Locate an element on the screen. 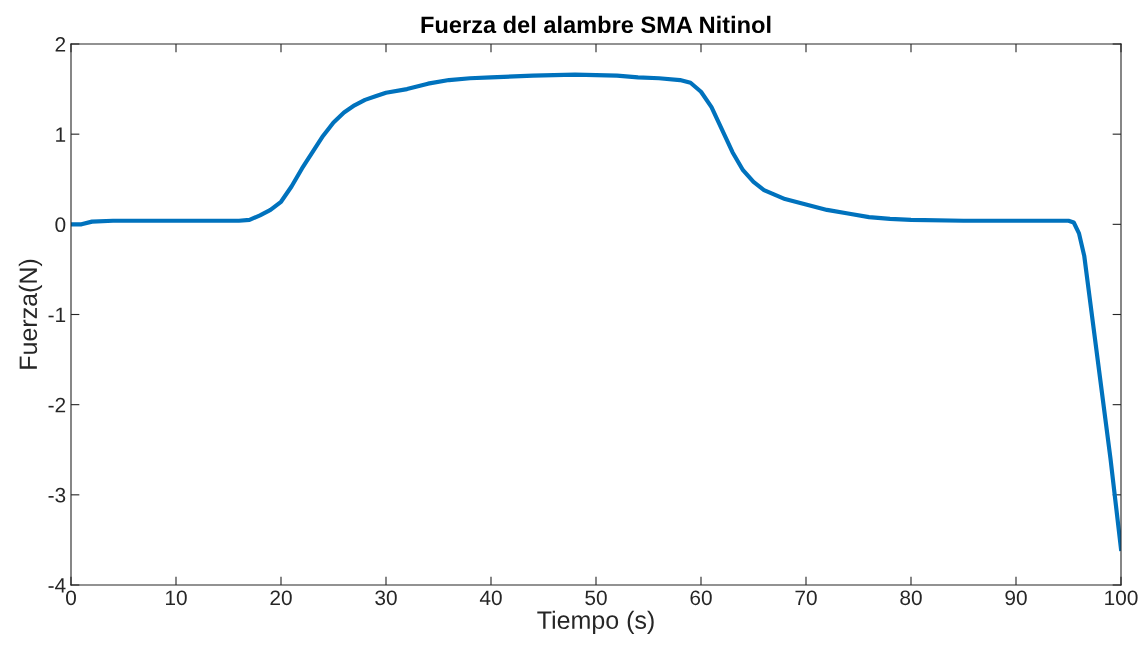 The height and width of the screenshot is (654, 1146). x-axis-title: Tiempo (s) is located at coordinates (595, 622).